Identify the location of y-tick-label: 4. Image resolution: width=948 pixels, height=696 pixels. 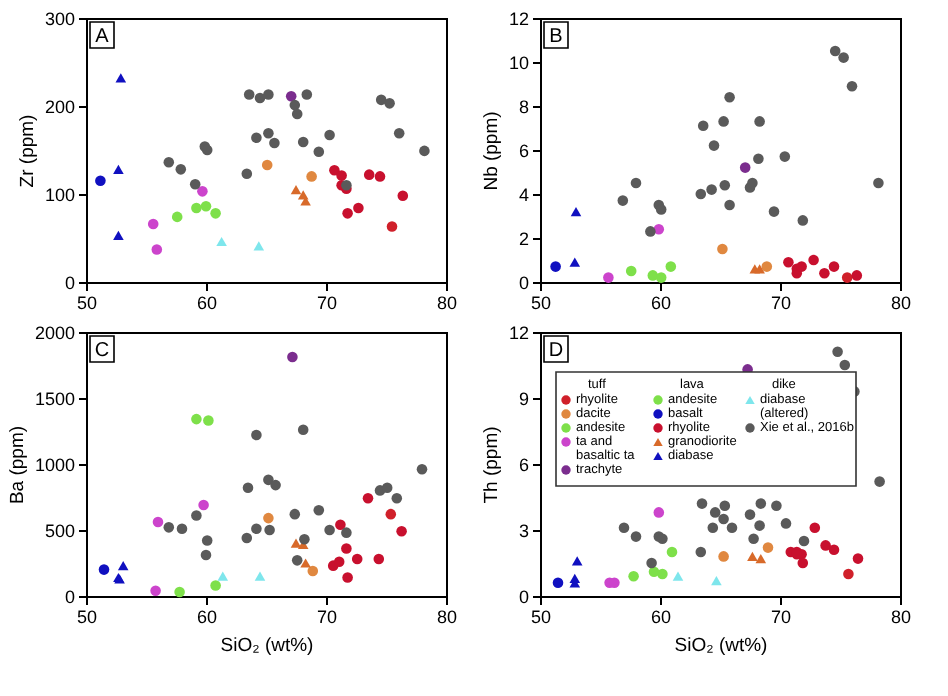
(523, 195).